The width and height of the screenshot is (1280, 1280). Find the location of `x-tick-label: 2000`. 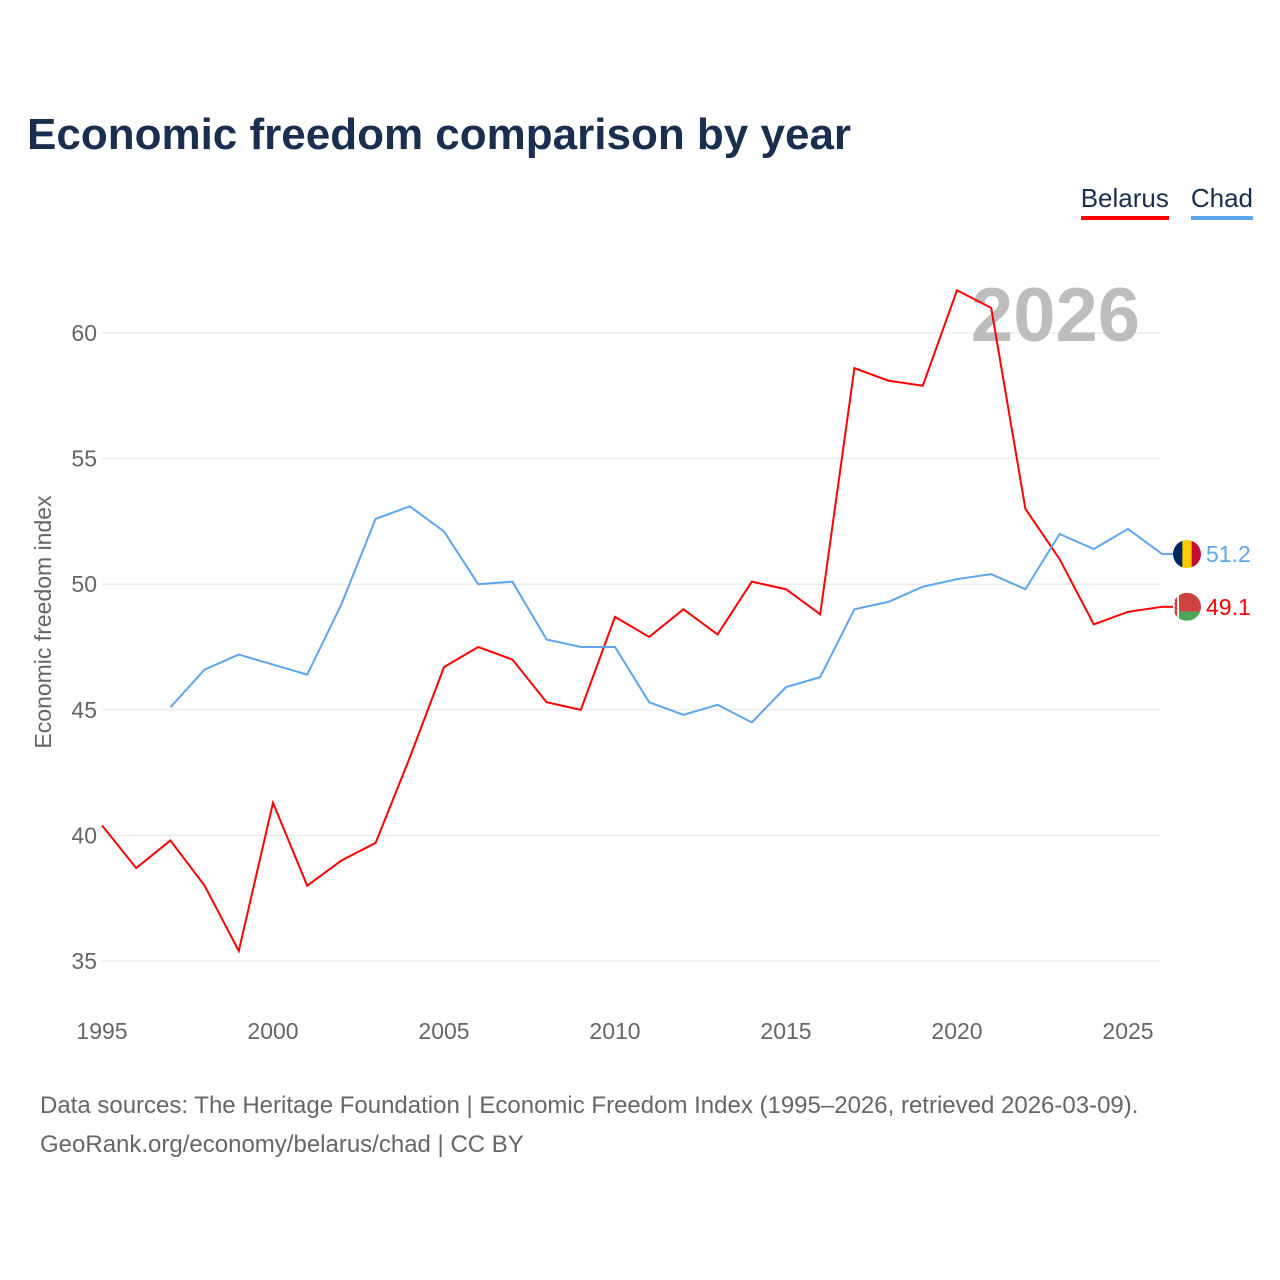

x-tick-label: 2000 is located at coordinates (272, 1031).